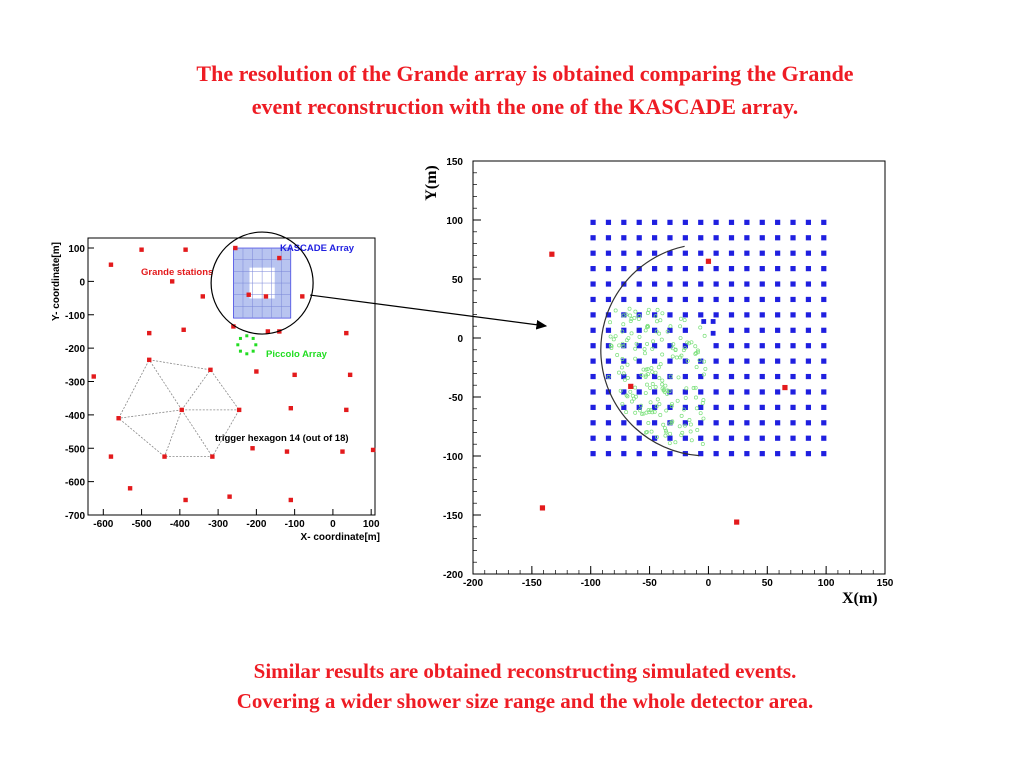 The image size is (1024, 768). I want to click on hexagon-spoke, so click(150, 414).